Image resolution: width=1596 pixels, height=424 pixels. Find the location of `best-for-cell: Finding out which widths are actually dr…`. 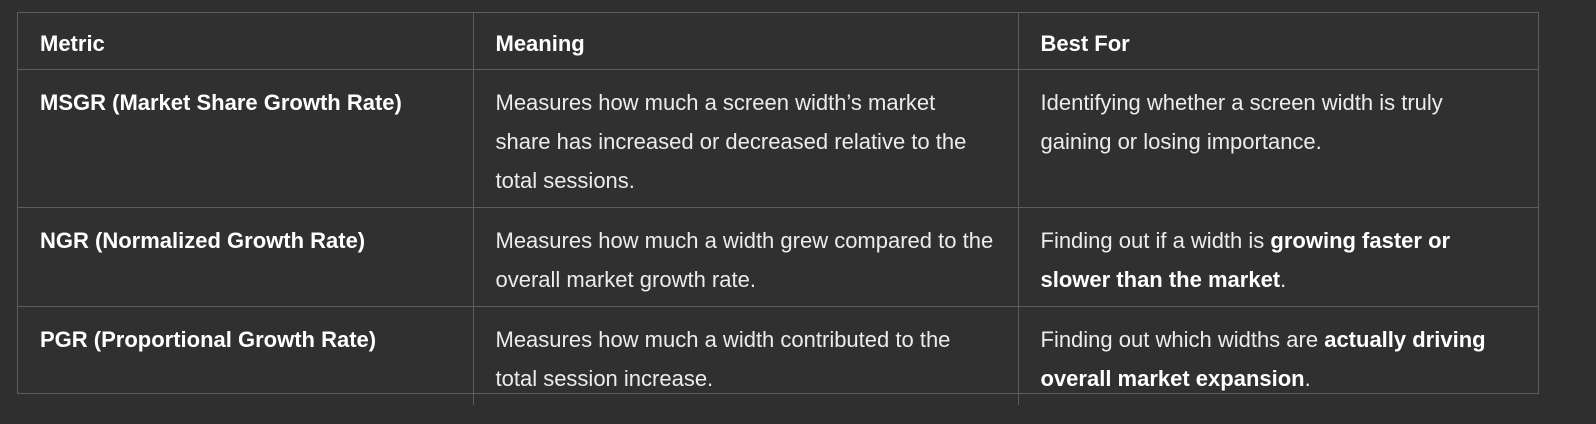

best-for-cell: Finding out which widths are actually dr… is located at coordinates (1277, 355).